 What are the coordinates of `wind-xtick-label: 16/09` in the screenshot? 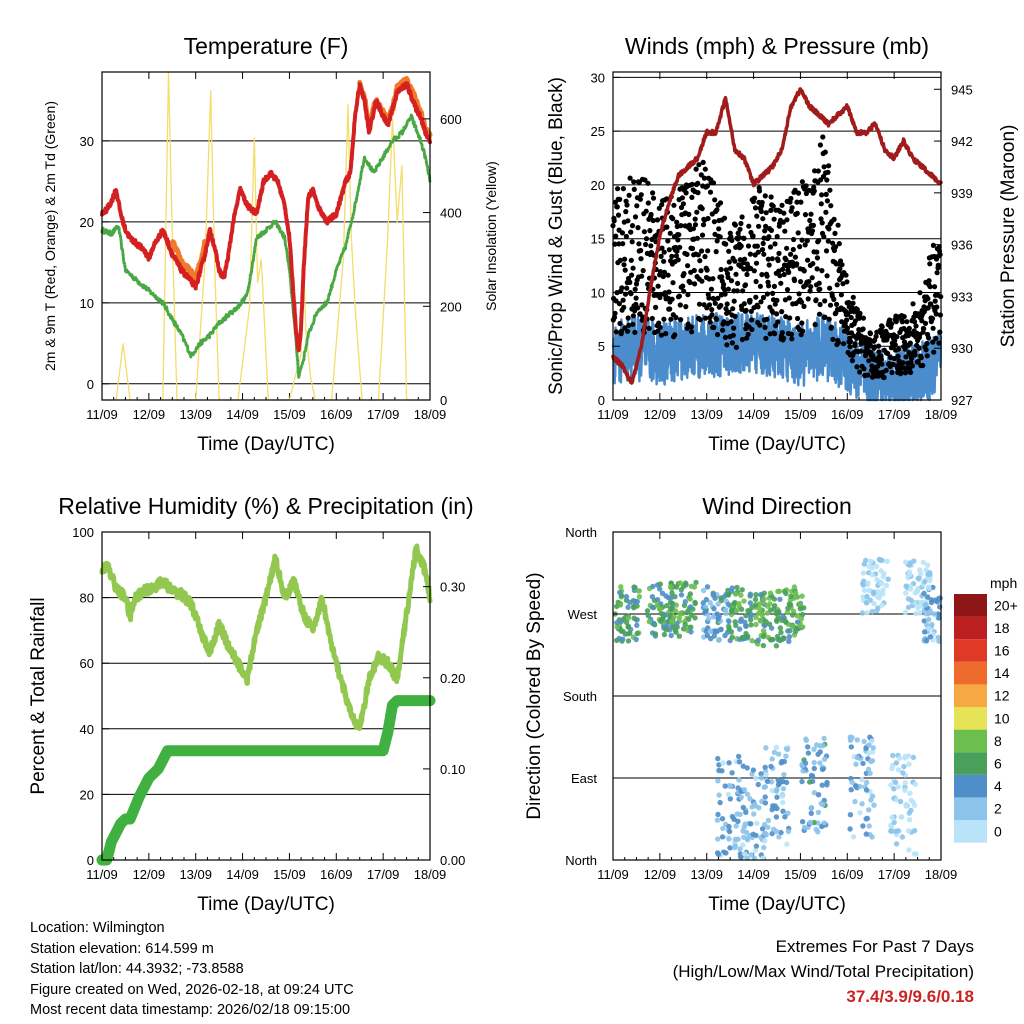 It's located at (847, 414).